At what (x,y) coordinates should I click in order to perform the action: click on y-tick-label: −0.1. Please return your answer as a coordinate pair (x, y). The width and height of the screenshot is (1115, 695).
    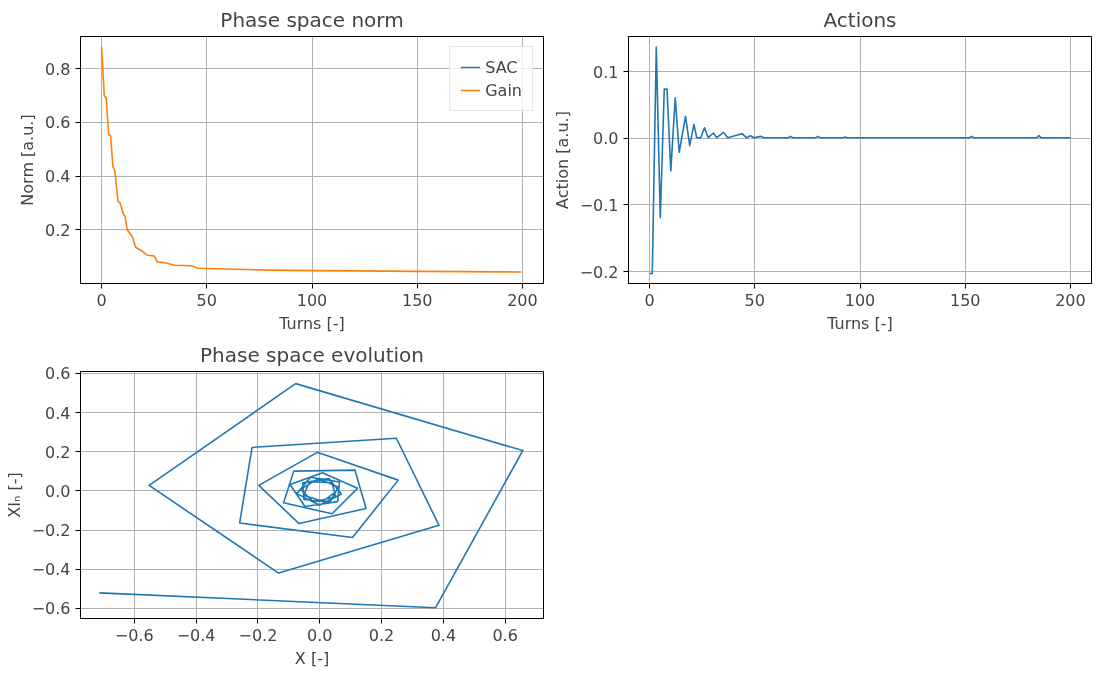
    Looking at the image, I should click on (599, 205).